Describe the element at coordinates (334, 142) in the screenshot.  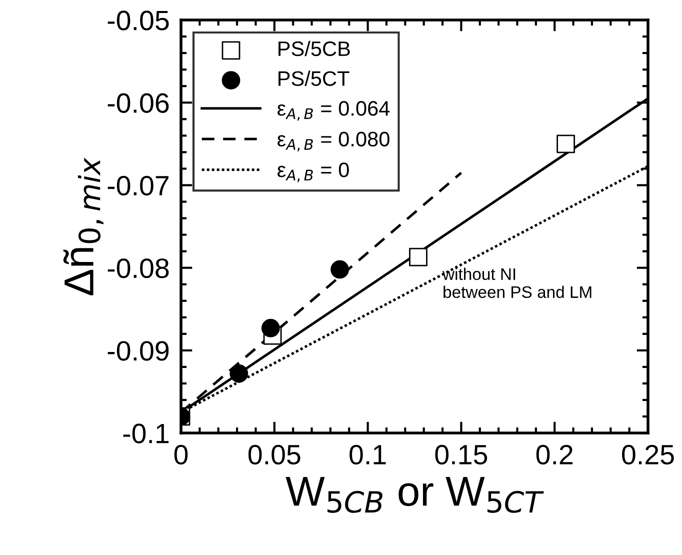
I see `legend-label: ε$_{A,B}$ = 0.080` at that location.